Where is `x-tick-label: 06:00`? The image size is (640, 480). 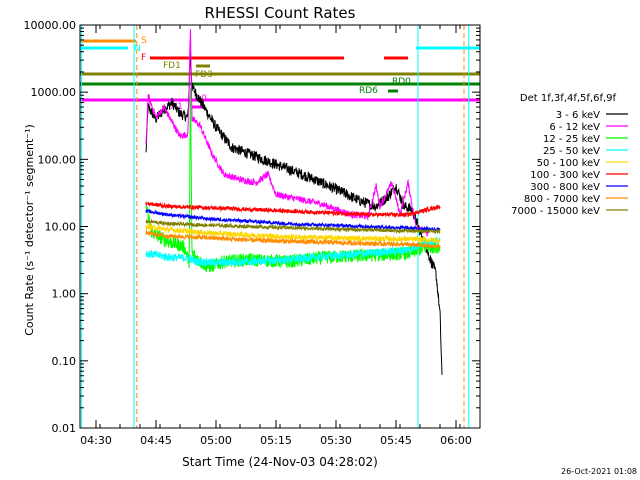
x-tick-label: 06:00 is located at coordinates (456, 440).